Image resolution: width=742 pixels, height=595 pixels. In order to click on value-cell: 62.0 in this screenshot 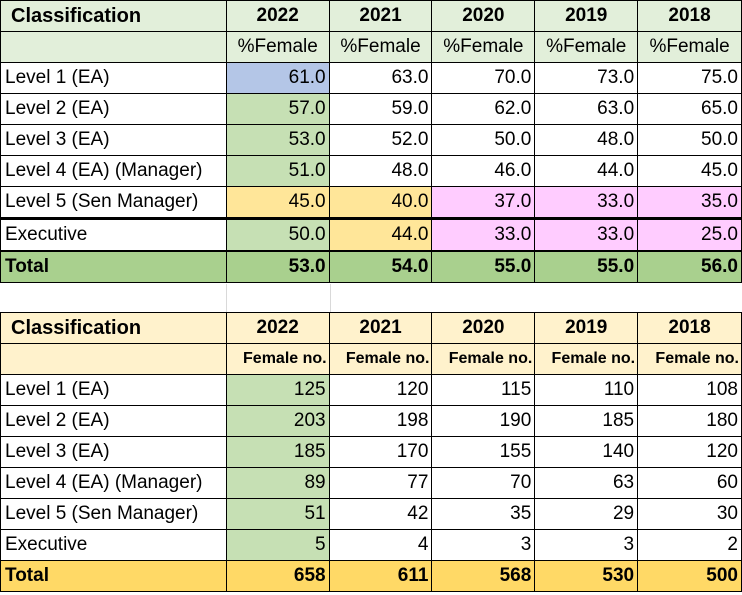, I will do `click(483, 109)`.